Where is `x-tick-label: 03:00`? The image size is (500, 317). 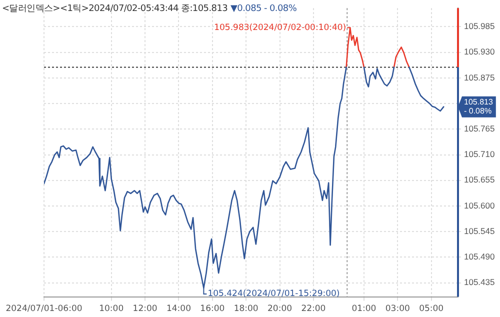
x-tick-label: 03:00 is located at coordinates (397, 309).